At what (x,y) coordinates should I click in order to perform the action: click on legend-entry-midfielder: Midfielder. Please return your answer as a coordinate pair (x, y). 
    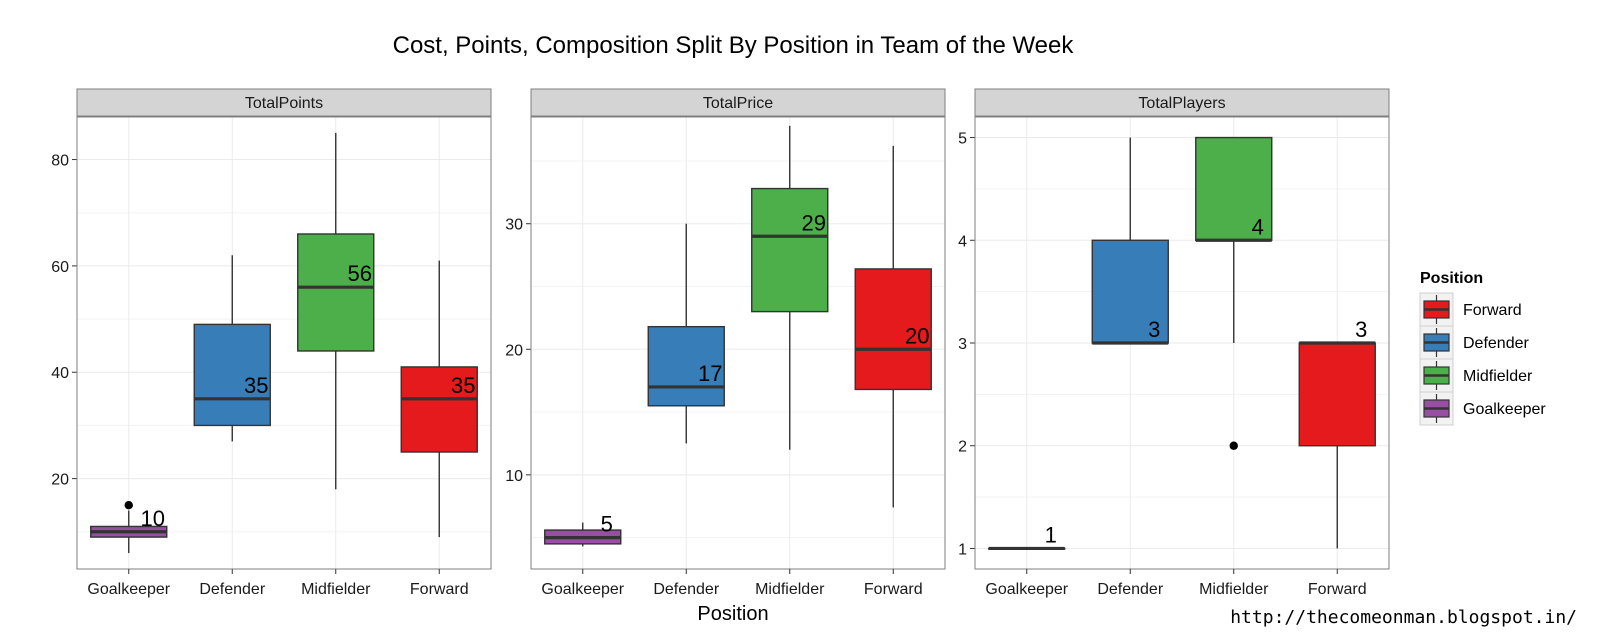
    Looking at the image, I should click on (1476, 375).